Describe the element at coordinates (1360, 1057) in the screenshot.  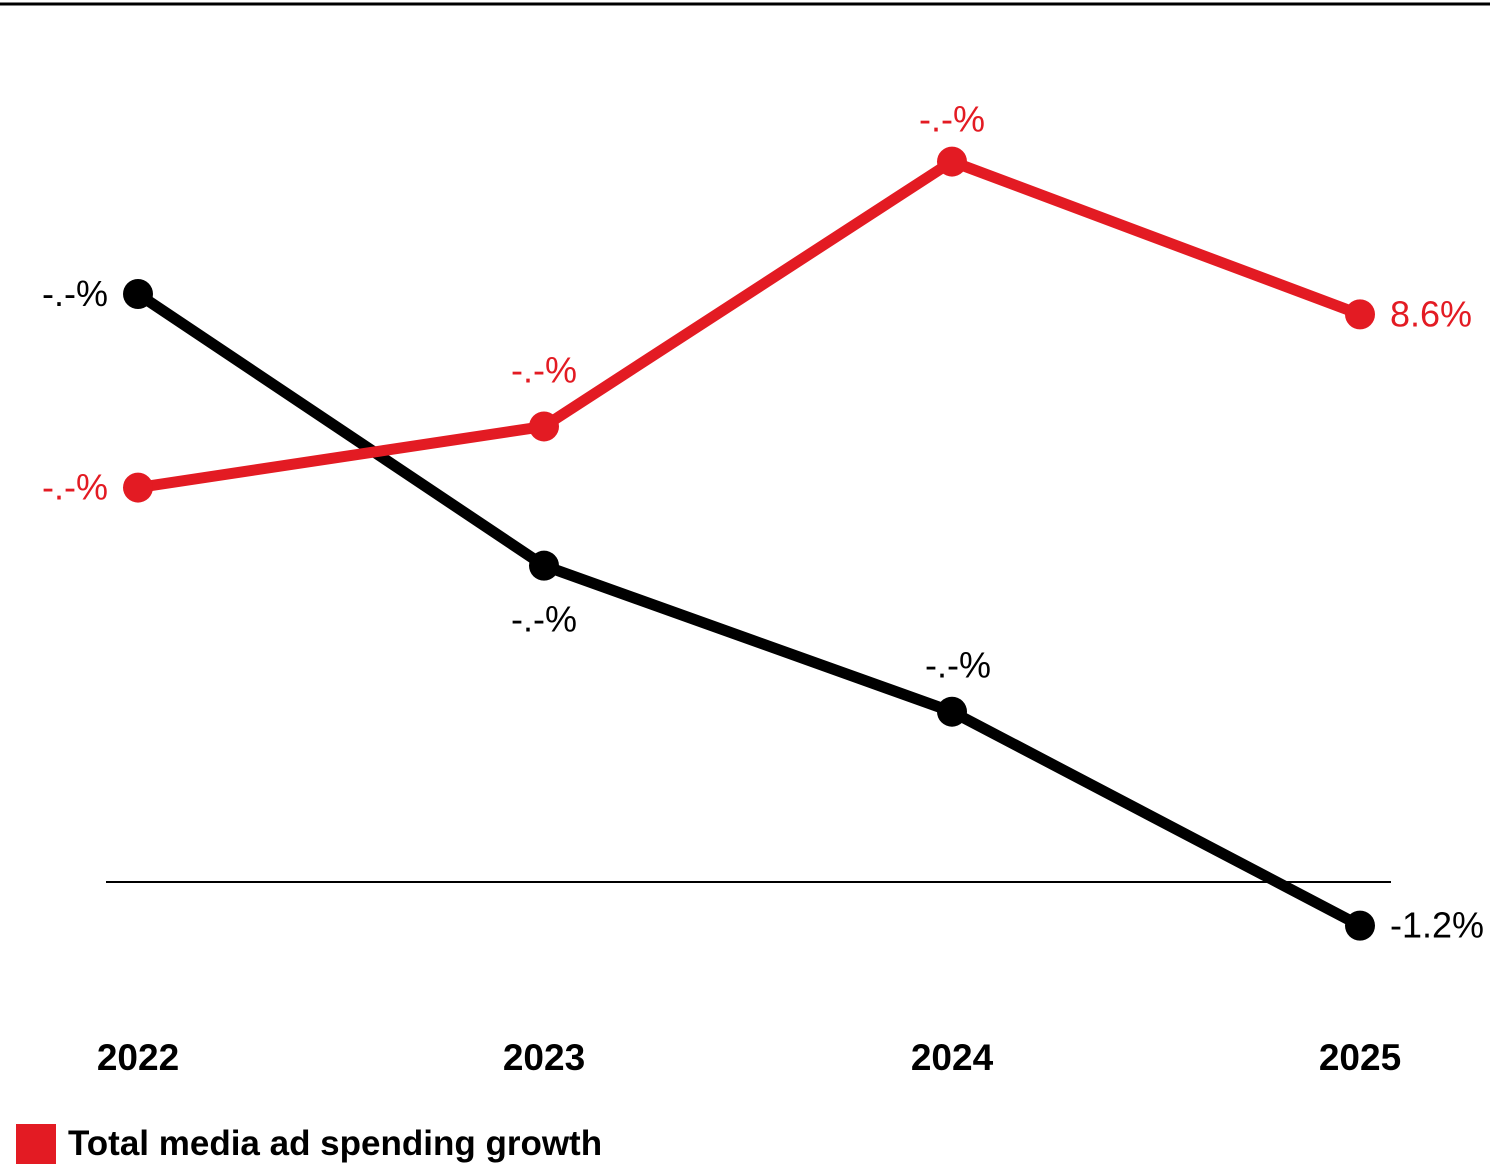
I see `x-tick-2025: 2025` at that location.